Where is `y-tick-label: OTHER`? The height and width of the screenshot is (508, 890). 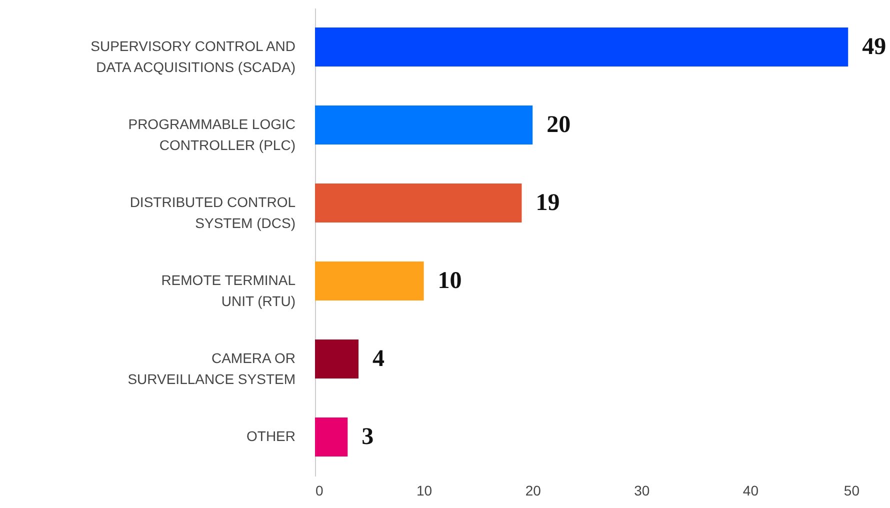 y-tick-label: OTHER is located at coordinates (271, 436).